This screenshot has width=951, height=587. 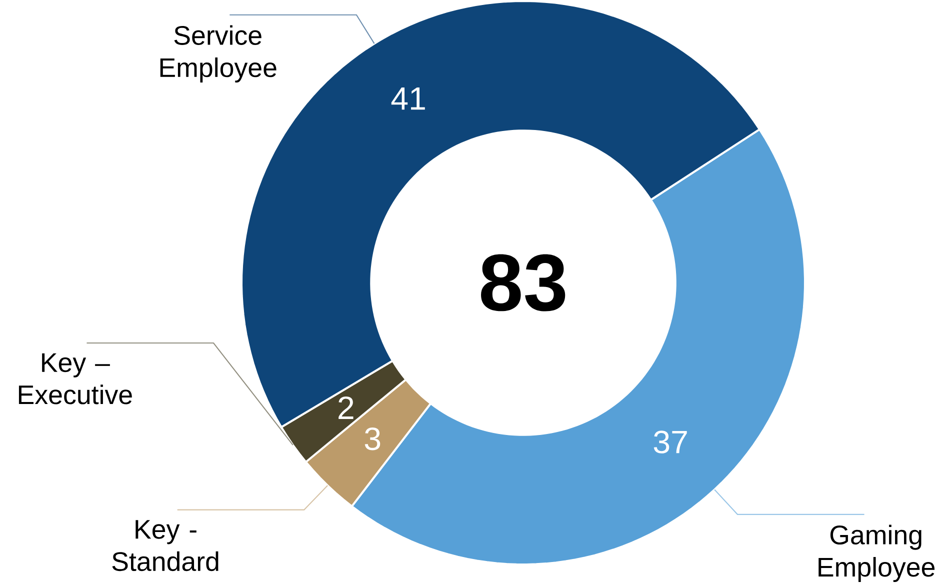 I want to click on data-label: 41, so click(x=408, y=99).